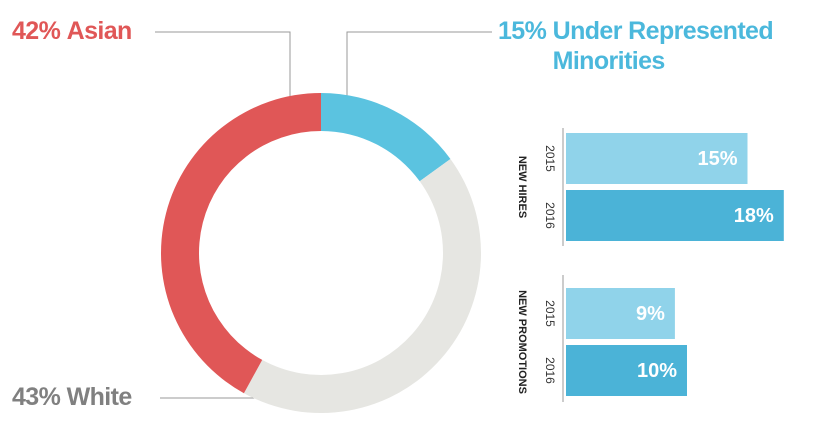 The image size is (814, 434). I want to click on value-label: 10%, so click(657, 371).